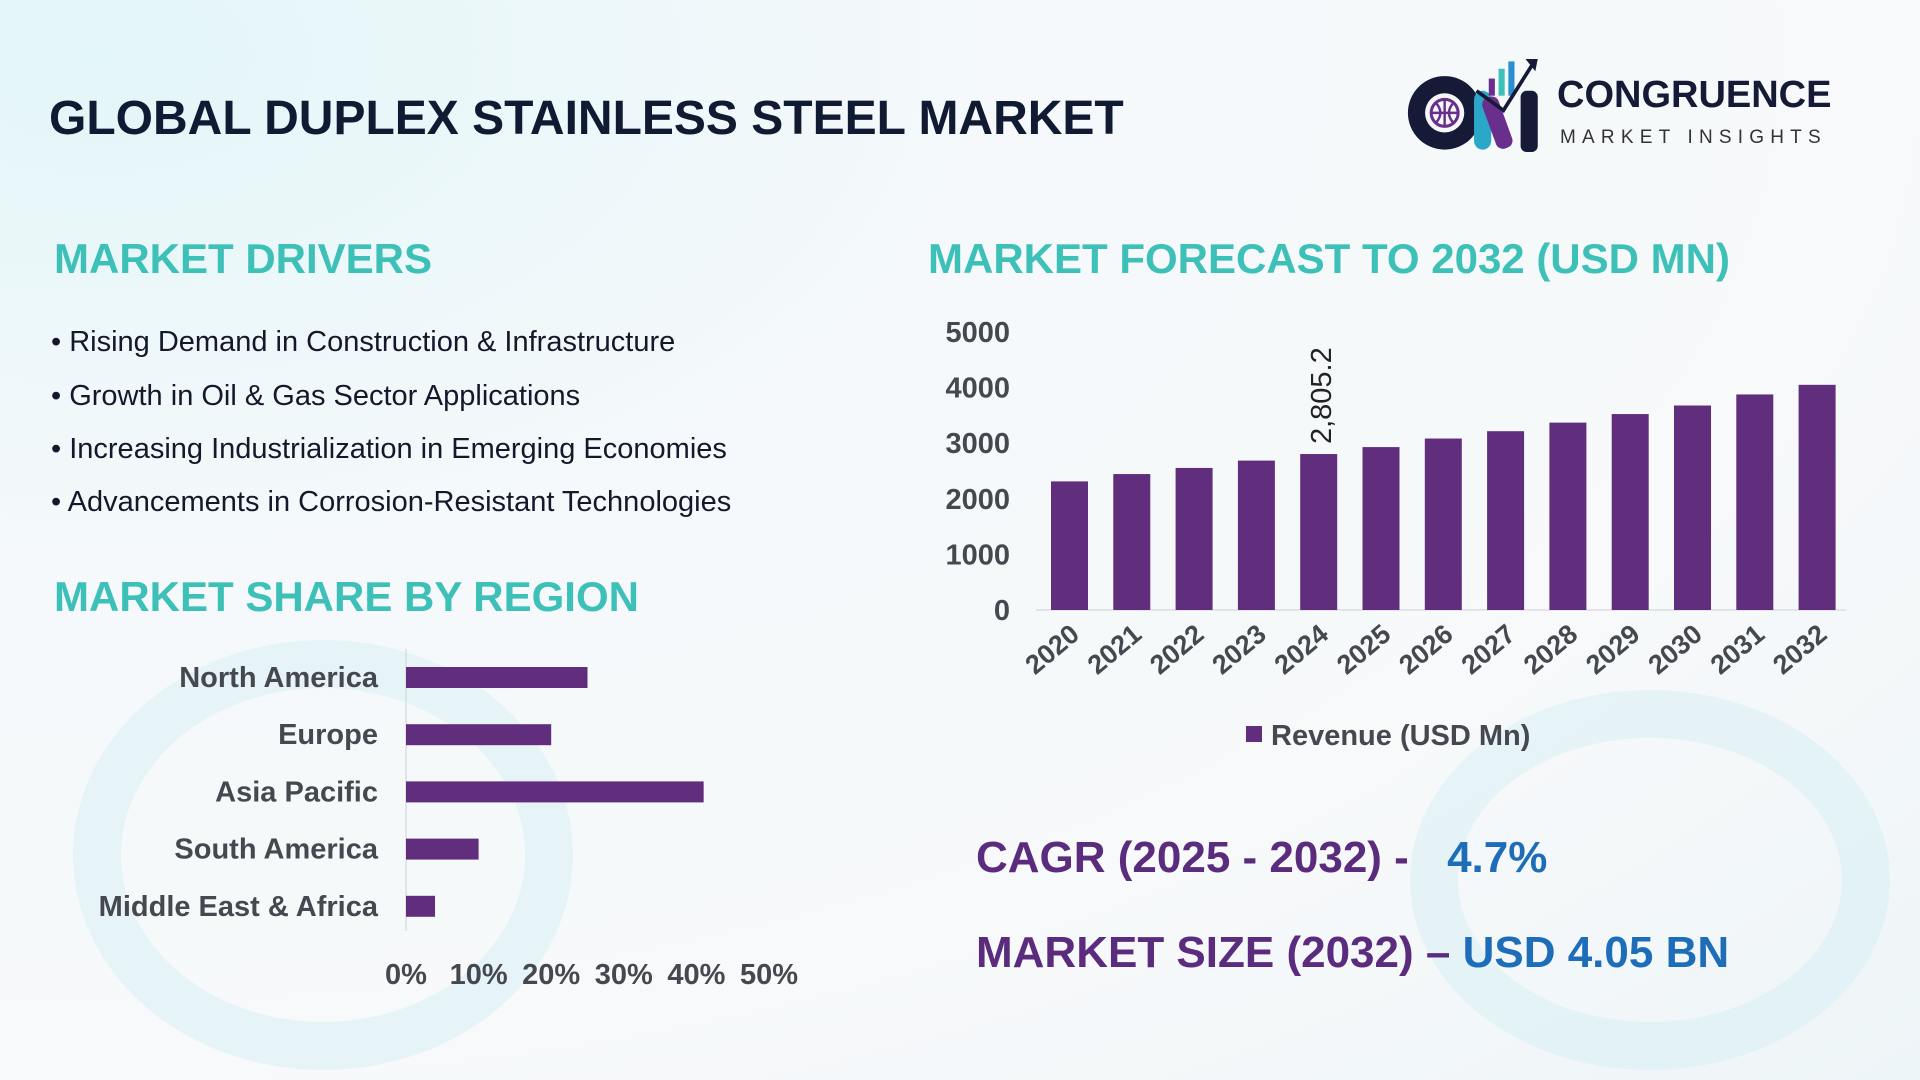 Image resolution: width=1920 pixels, height=1080 pixels. I want to click on page-title: GLOBAL DUPLEX STAINLESS STEEL MARKET, so click(586, 118).